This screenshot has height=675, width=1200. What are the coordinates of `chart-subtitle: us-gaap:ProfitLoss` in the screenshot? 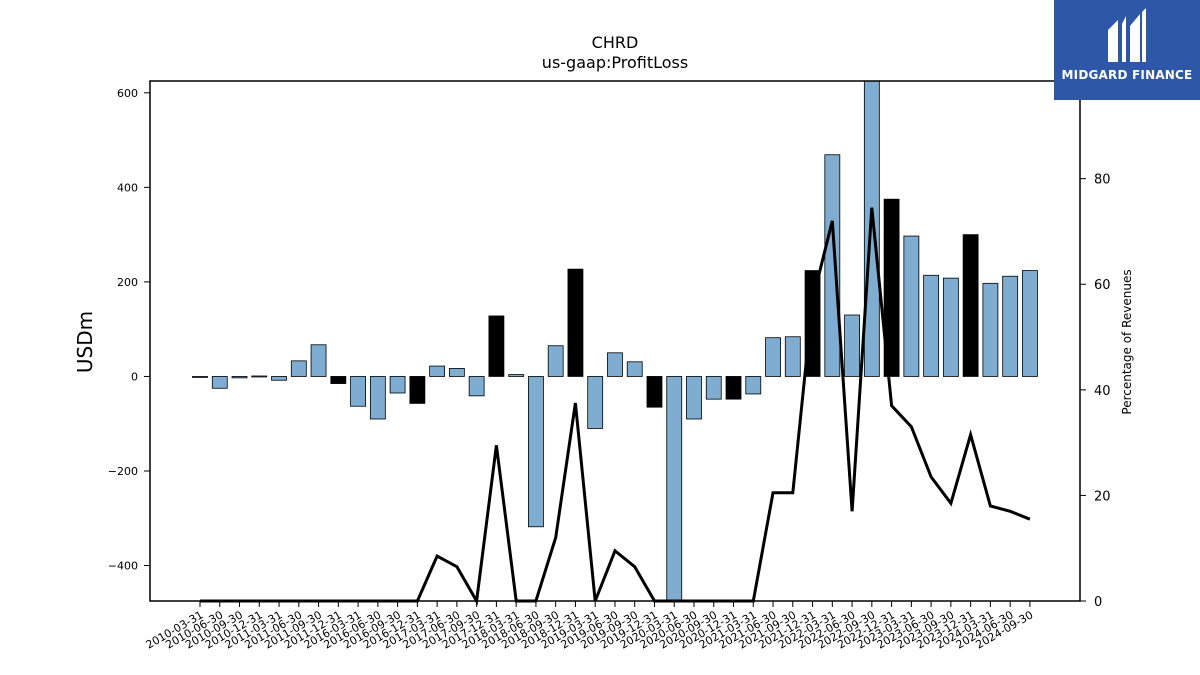 It's located at (615, 62).